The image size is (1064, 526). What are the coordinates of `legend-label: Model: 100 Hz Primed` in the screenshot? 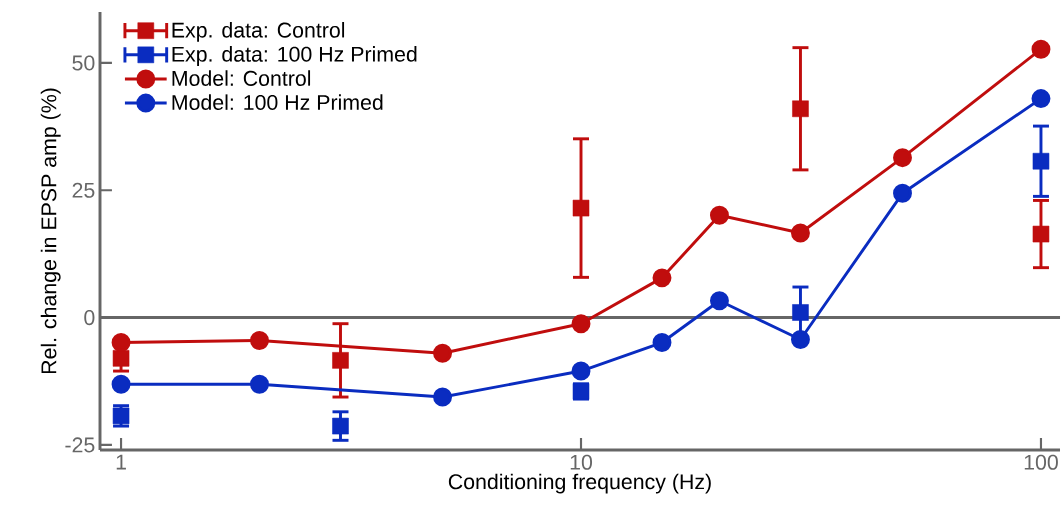 It's located at (277, 102).